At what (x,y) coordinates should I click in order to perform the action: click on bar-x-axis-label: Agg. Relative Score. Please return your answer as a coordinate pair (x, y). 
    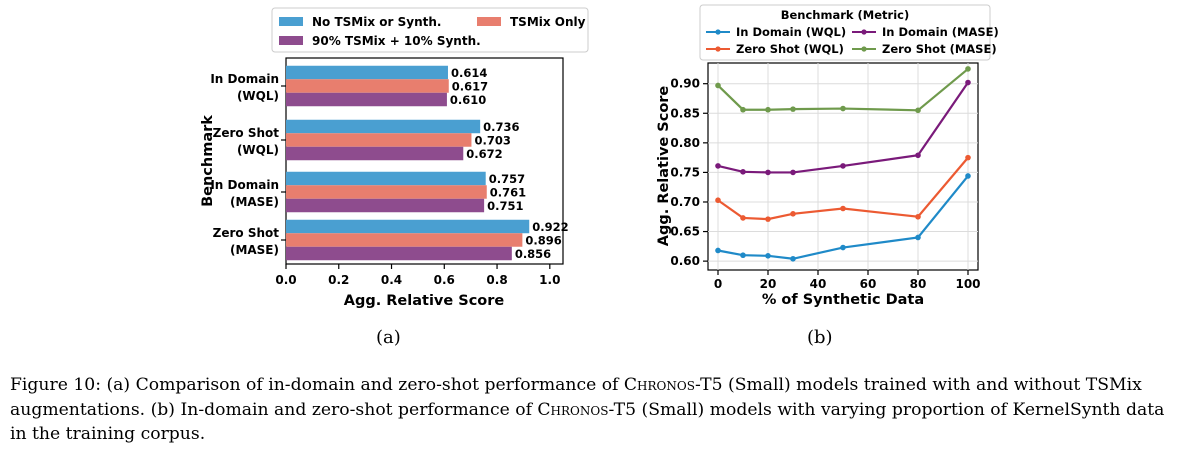
    Looking at the image, I should click on (424, 301).